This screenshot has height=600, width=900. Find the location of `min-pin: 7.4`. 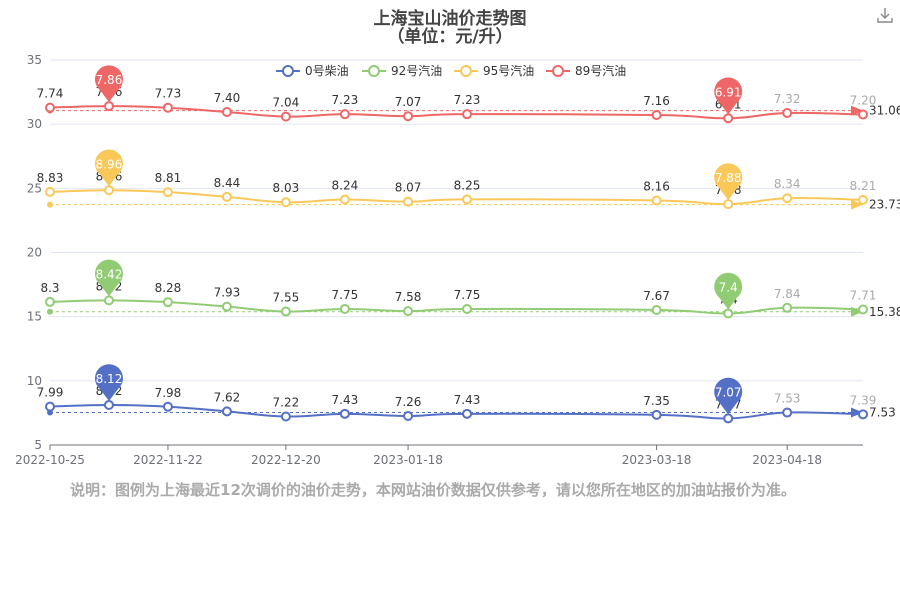

min-pin: 7.4 is located at coordinates (728, 291).